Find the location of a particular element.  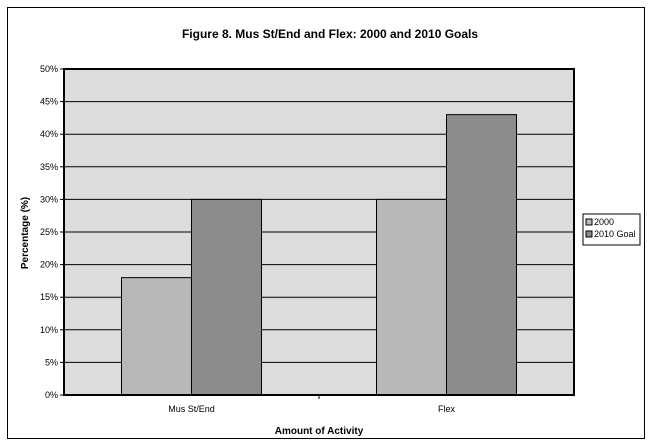

y-axis-label: Percentage (%) is located at coordinates (25, 233).